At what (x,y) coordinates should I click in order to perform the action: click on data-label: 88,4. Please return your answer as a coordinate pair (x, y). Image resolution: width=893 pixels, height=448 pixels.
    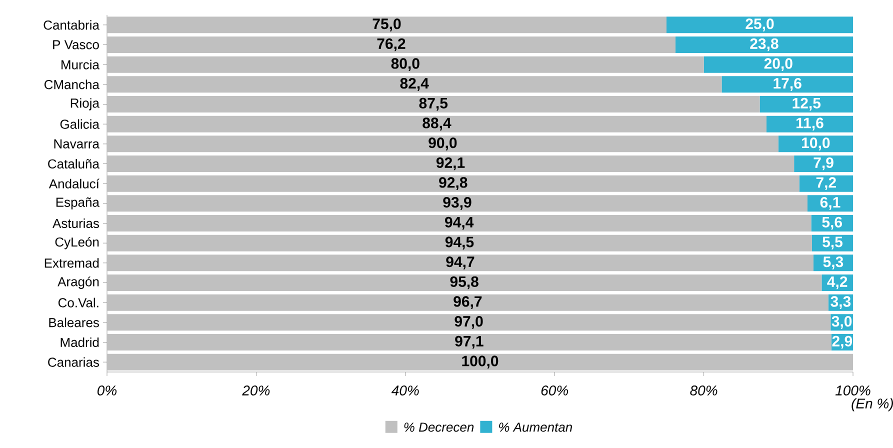
    Looking at the image, I should click on (437, 124).